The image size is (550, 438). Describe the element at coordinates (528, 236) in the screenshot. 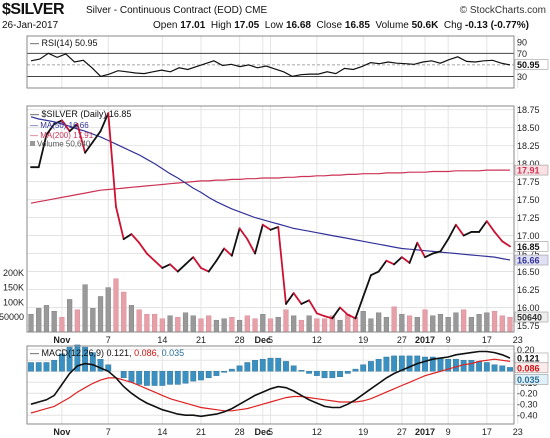

I see `price-tick-label: 17.00` at that location.